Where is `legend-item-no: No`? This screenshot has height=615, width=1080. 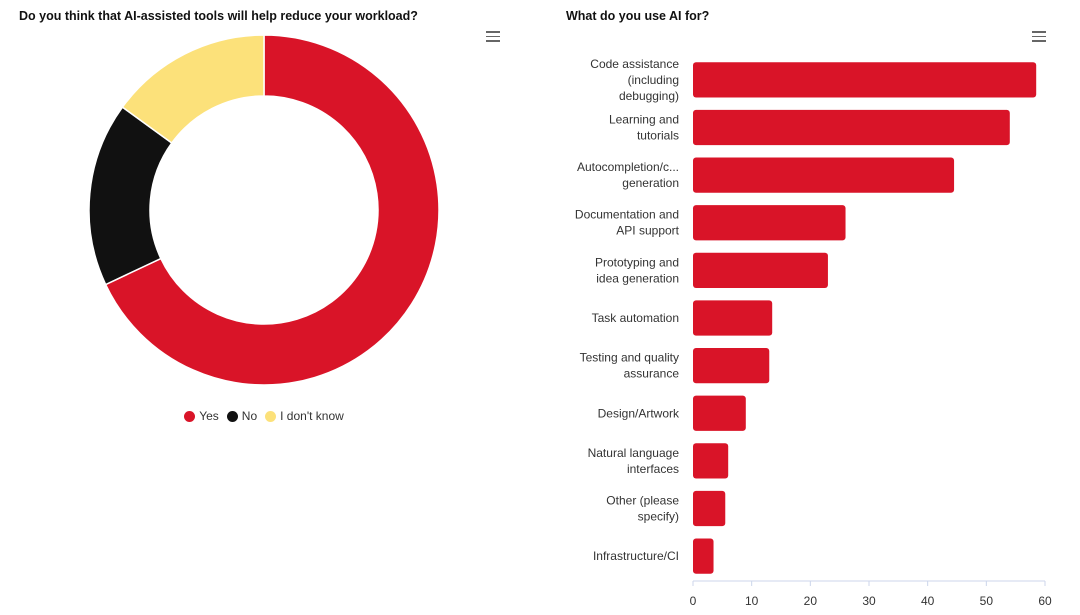 legend-item-no: No is located at coordinates (242, 416).